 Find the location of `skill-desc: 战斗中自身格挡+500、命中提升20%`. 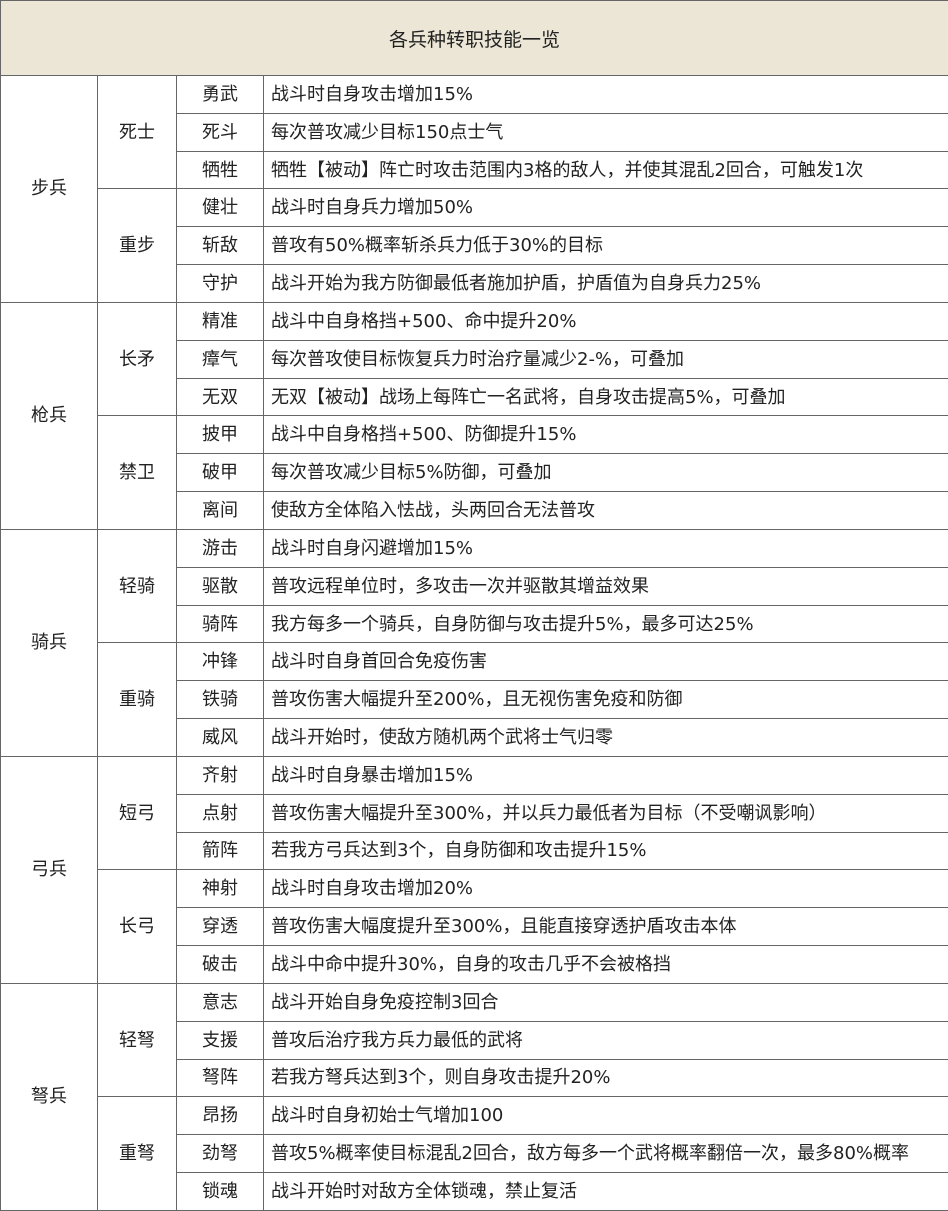

skill-desc: 战斗中自身格挡+500、命中提升20% is located at coordinates (605, 321).